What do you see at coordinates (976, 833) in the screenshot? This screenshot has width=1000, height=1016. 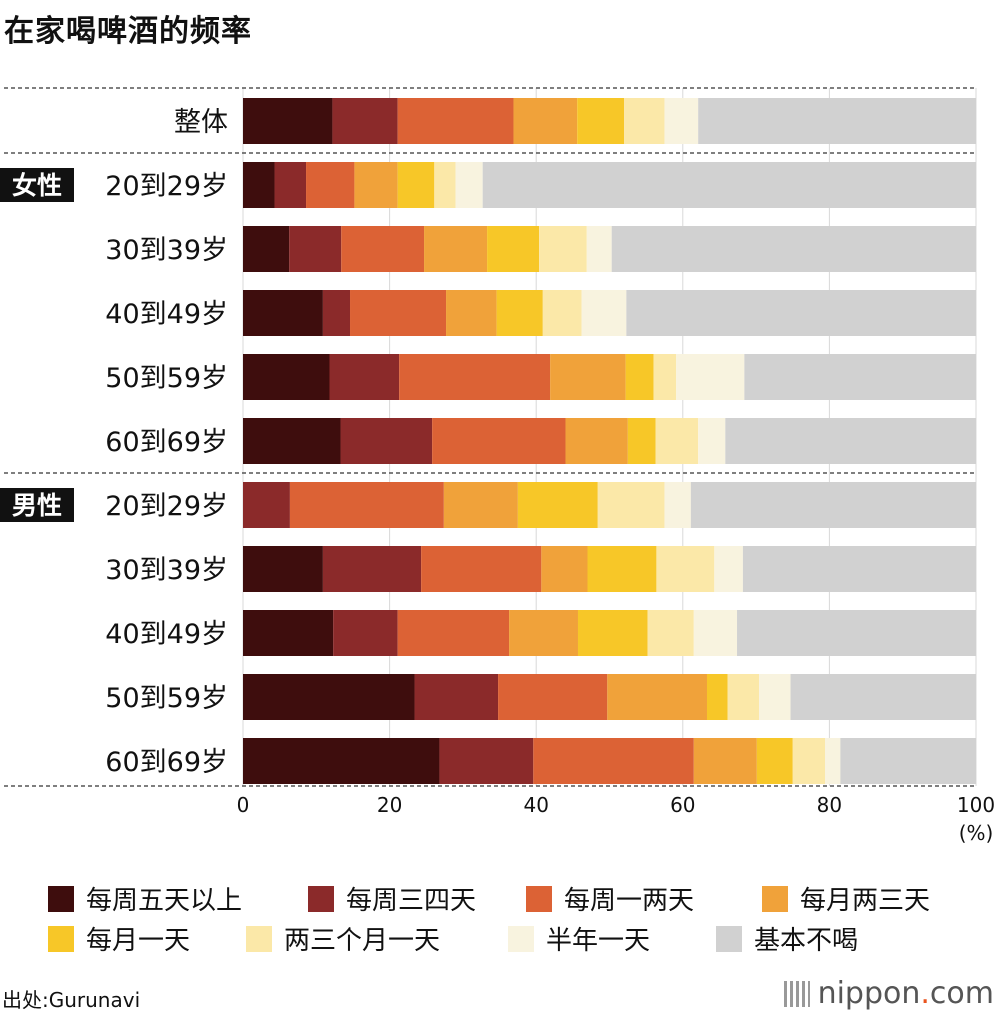 I see `x-axis-unit: (%)` at bounding box center [976, 833].